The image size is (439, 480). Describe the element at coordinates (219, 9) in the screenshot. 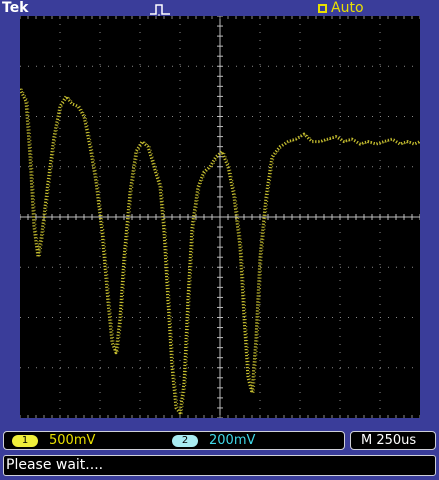

I see `top-status-bar: Tek Auto` at that location.